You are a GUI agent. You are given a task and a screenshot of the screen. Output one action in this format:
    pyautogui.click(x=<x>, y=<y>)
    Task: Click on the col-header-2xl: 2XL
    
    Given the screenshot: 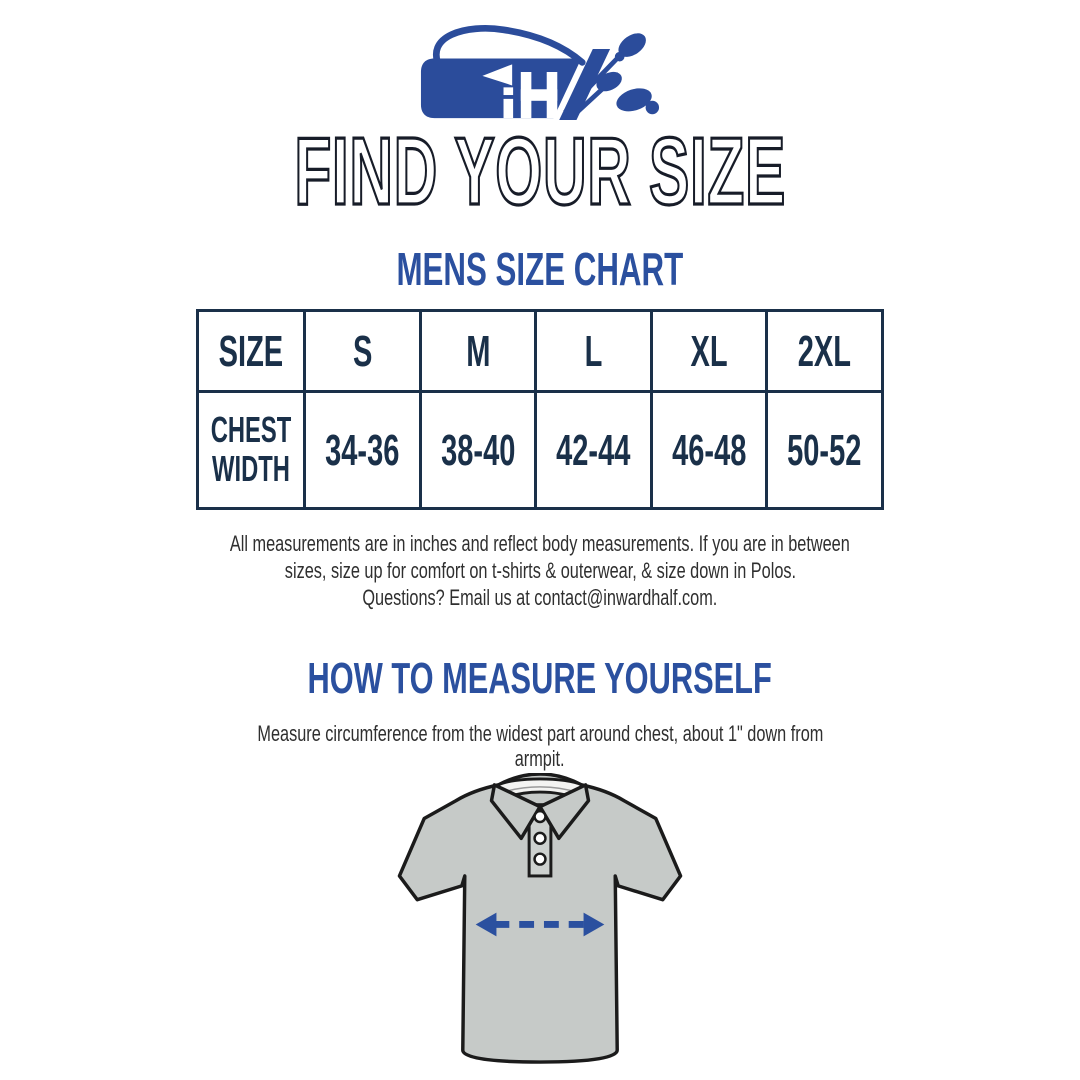 What is the action you would take?
    pyautogui.click(x=823, y=351)
    